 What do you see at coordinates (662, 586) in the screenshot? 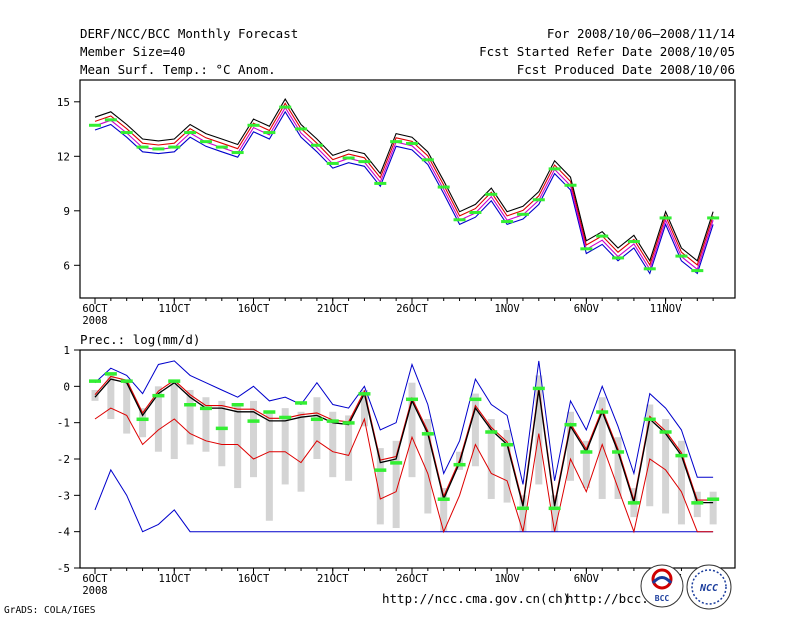
I see `bcc-logo: BCC` at bounding box center [662, 586].